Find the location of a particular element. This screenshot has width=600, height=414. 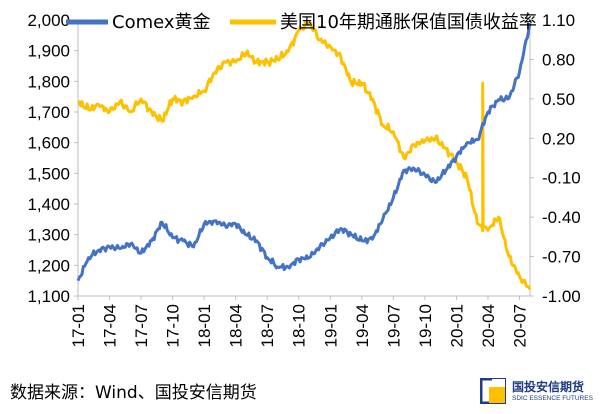

left-tick-label: 1,500 is located at coordinates (48, 173).